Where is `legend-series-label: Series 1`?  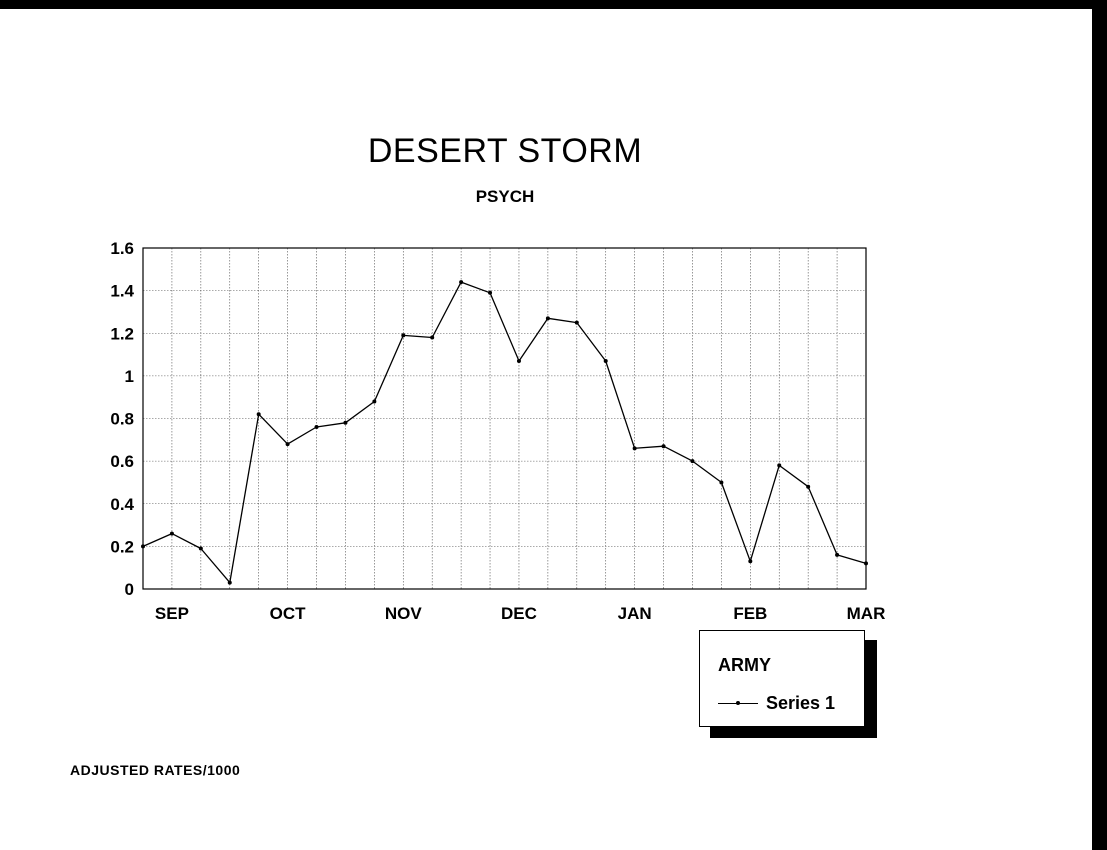 legend-series-label: Series 1 is located at coordinates (801, 703).